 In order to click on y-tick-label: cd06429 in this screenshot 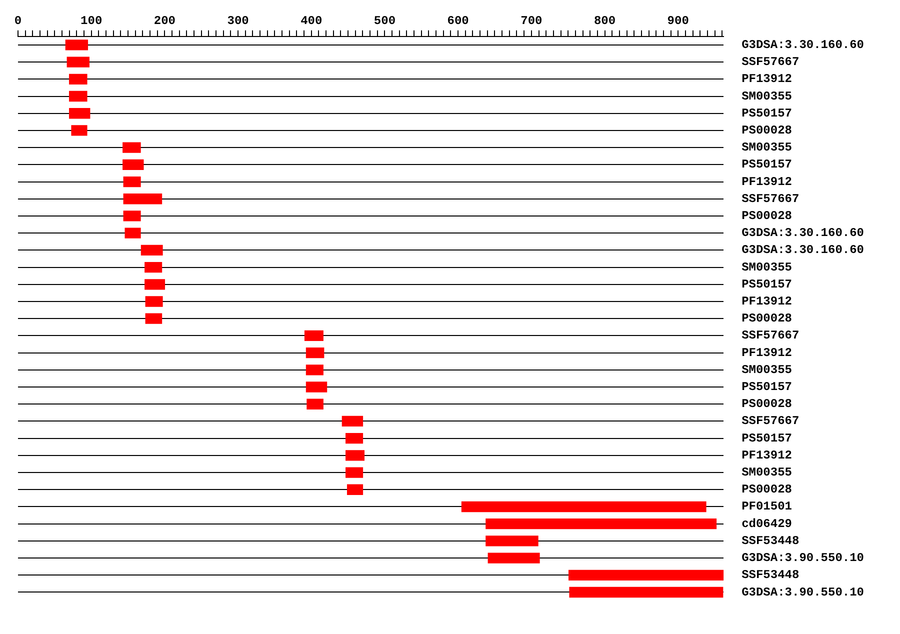, I will do `click(767, 523)`.